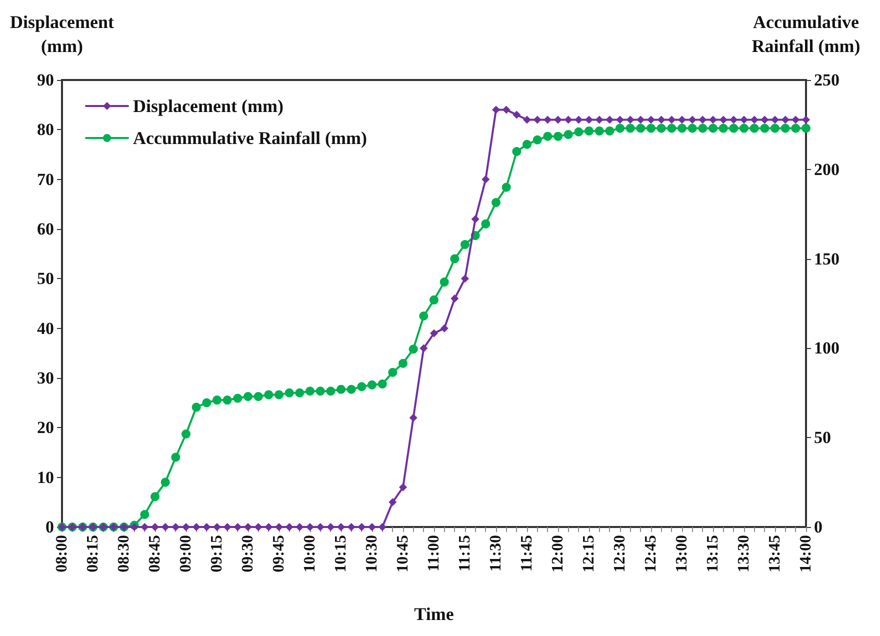 The image size is (880, 636). I want to click on y-axis-title: Displacement (mm), so click(62, 34).